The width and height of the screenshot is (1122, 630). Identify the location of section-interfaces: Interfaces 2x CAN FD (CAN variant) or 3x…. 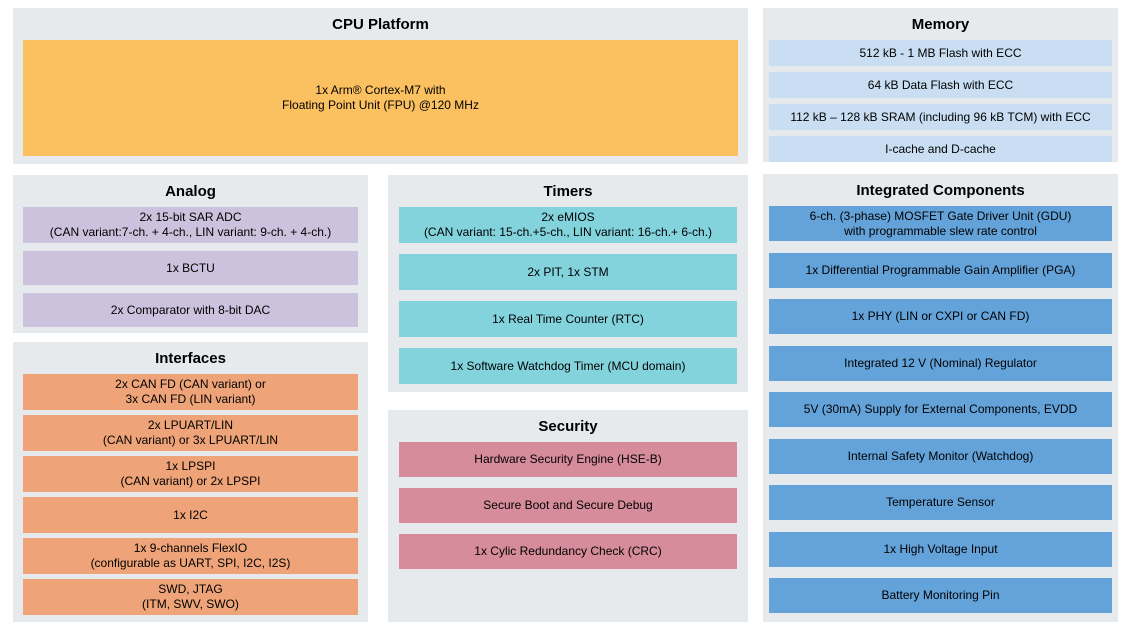
(190, 482).